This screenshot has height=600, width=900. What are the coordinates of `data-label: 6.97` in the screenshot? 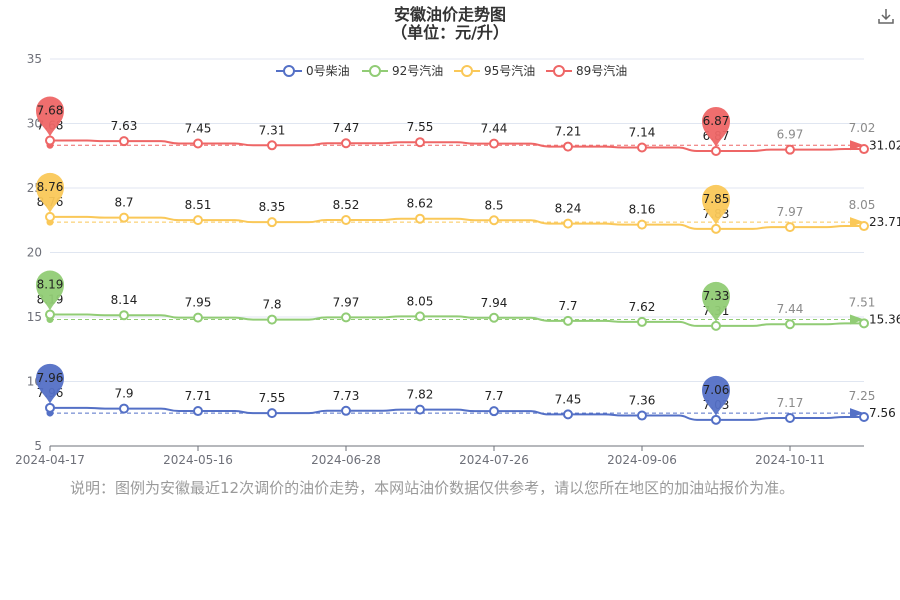 It's located at (790, 135).